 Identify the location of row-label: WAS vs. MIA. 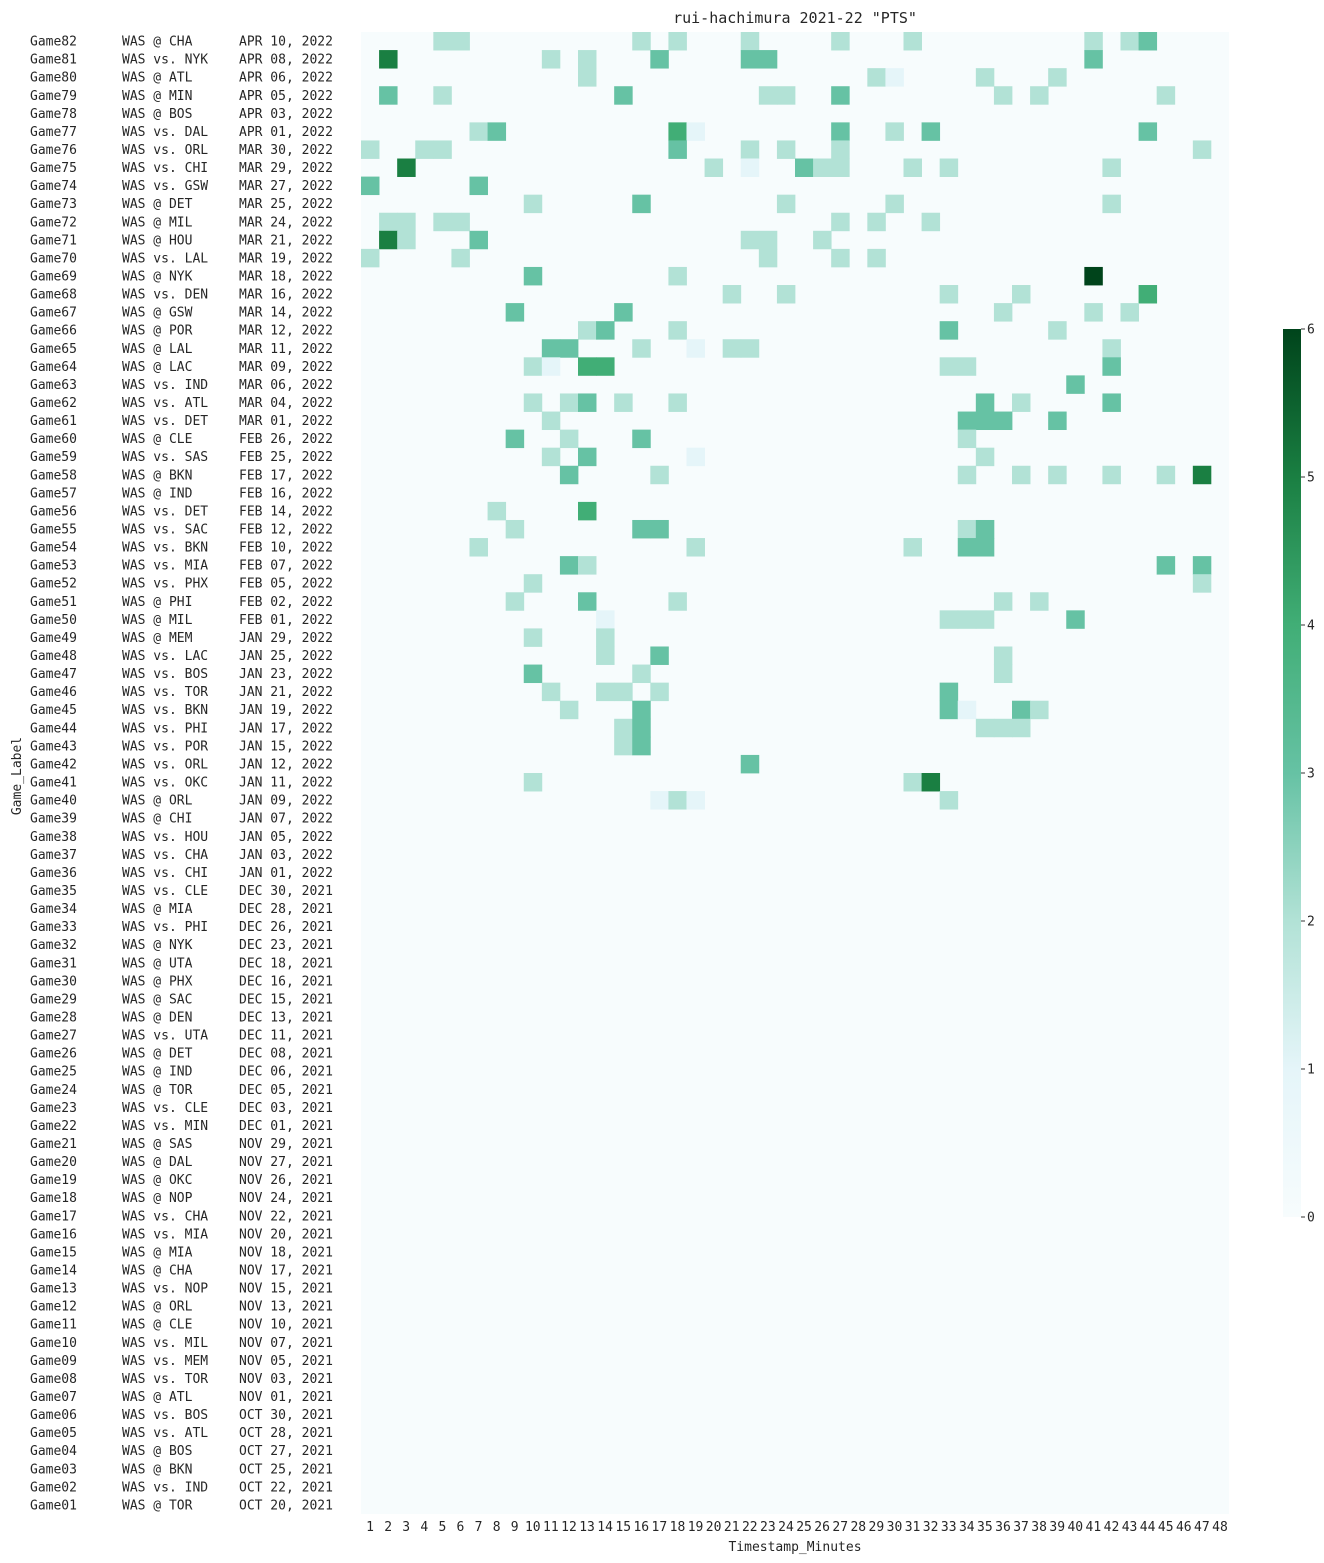
(165, 1234).